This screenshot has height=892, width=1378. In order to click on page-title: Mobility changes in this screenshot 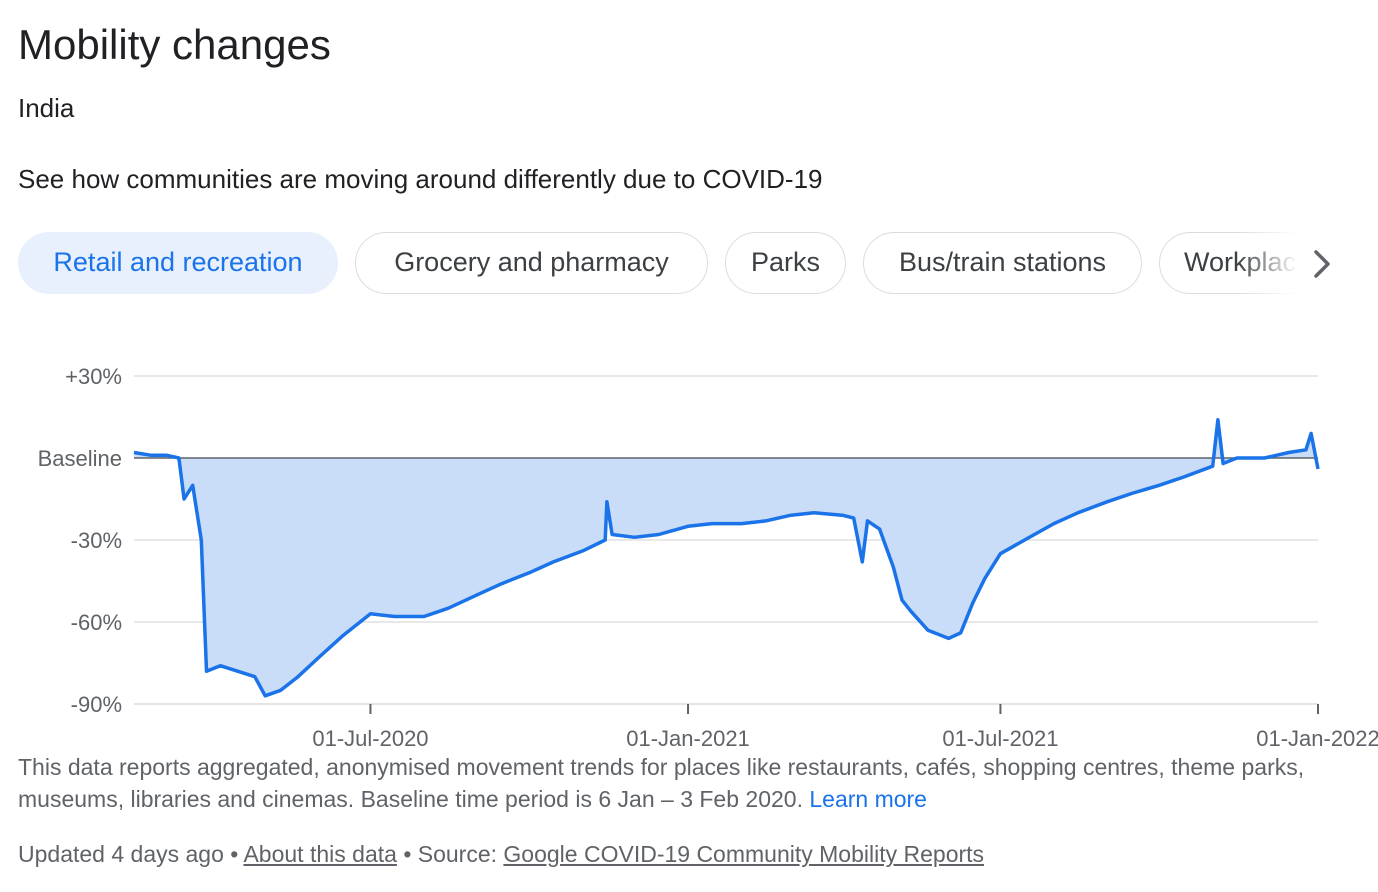, I will do `click(174, 44)`.